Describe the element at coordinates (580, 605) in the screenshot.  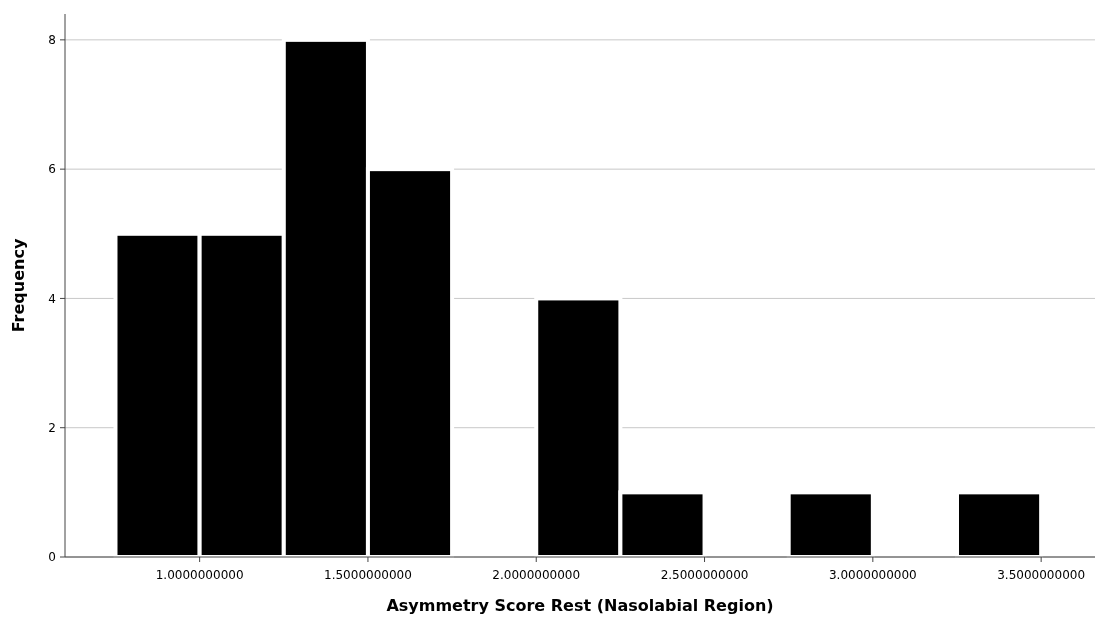
I see `x-axis-title: Asymmetry Score Rest (Nasolabial Region)` at that location.